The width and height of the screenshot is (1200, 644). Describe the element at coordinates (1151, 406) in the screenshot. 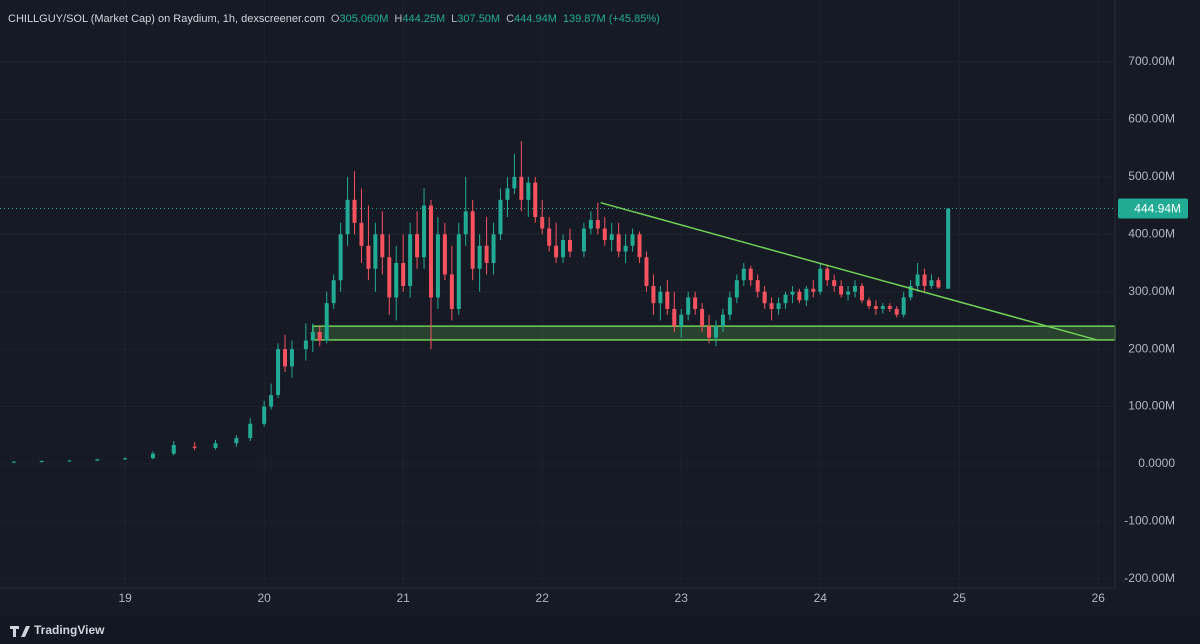

I see `y-tick-label: 100.00M` at that location.